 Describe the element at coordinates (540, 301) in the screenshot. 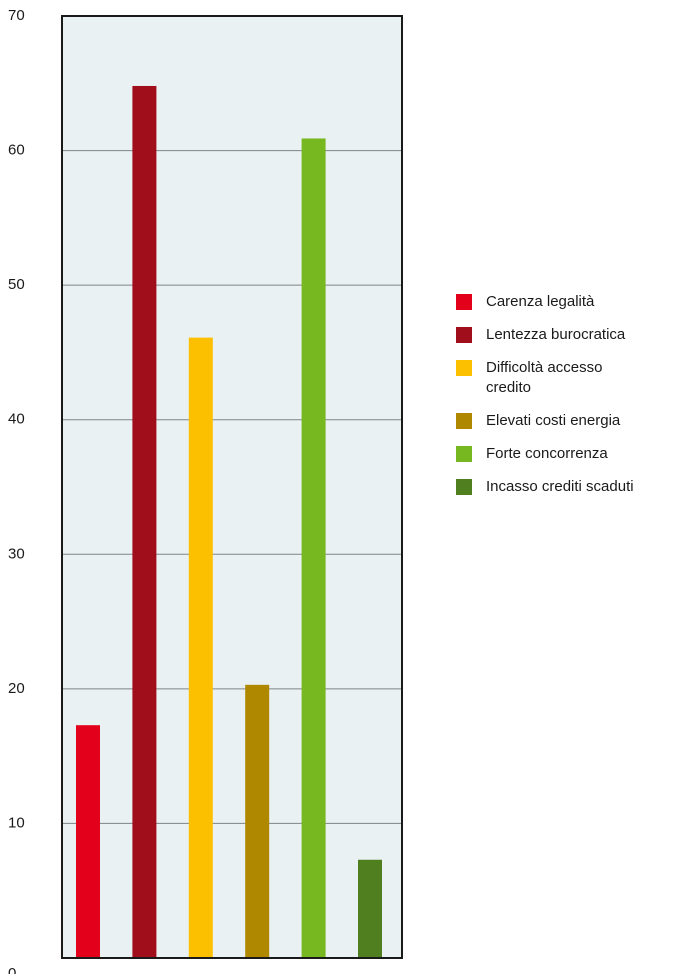

I see `legend-label: Carenza legalità` at that location.